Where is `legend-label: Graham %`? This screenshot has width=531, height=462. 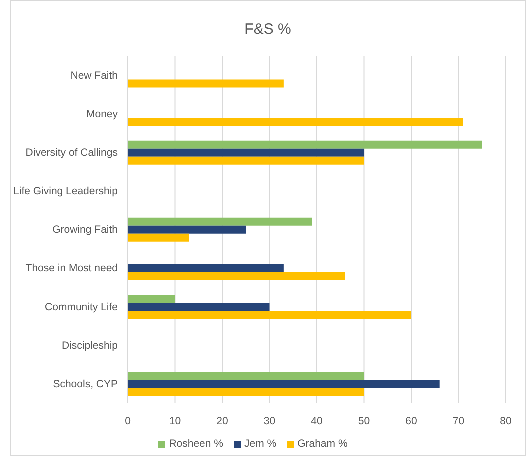 legend-label: Graham % is located at coordinates (323, 444).